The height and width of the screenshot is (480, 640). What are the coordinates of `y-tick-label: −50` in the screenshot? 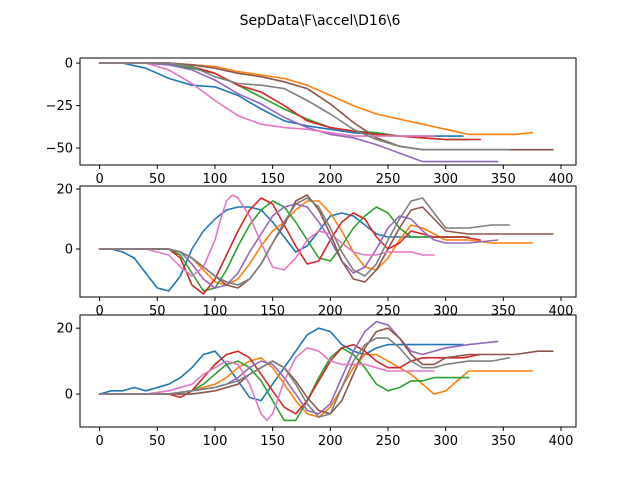 It's located at (59, 149).